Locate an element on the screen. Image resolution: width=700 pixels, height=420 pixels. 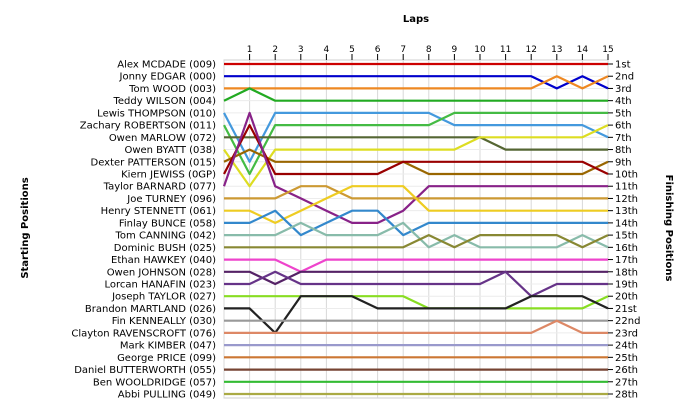
lap-ticks: 1 2 3 4 5 6 7 8 9 10 11 12 13 14 15 is located at coordinates (430, 52).